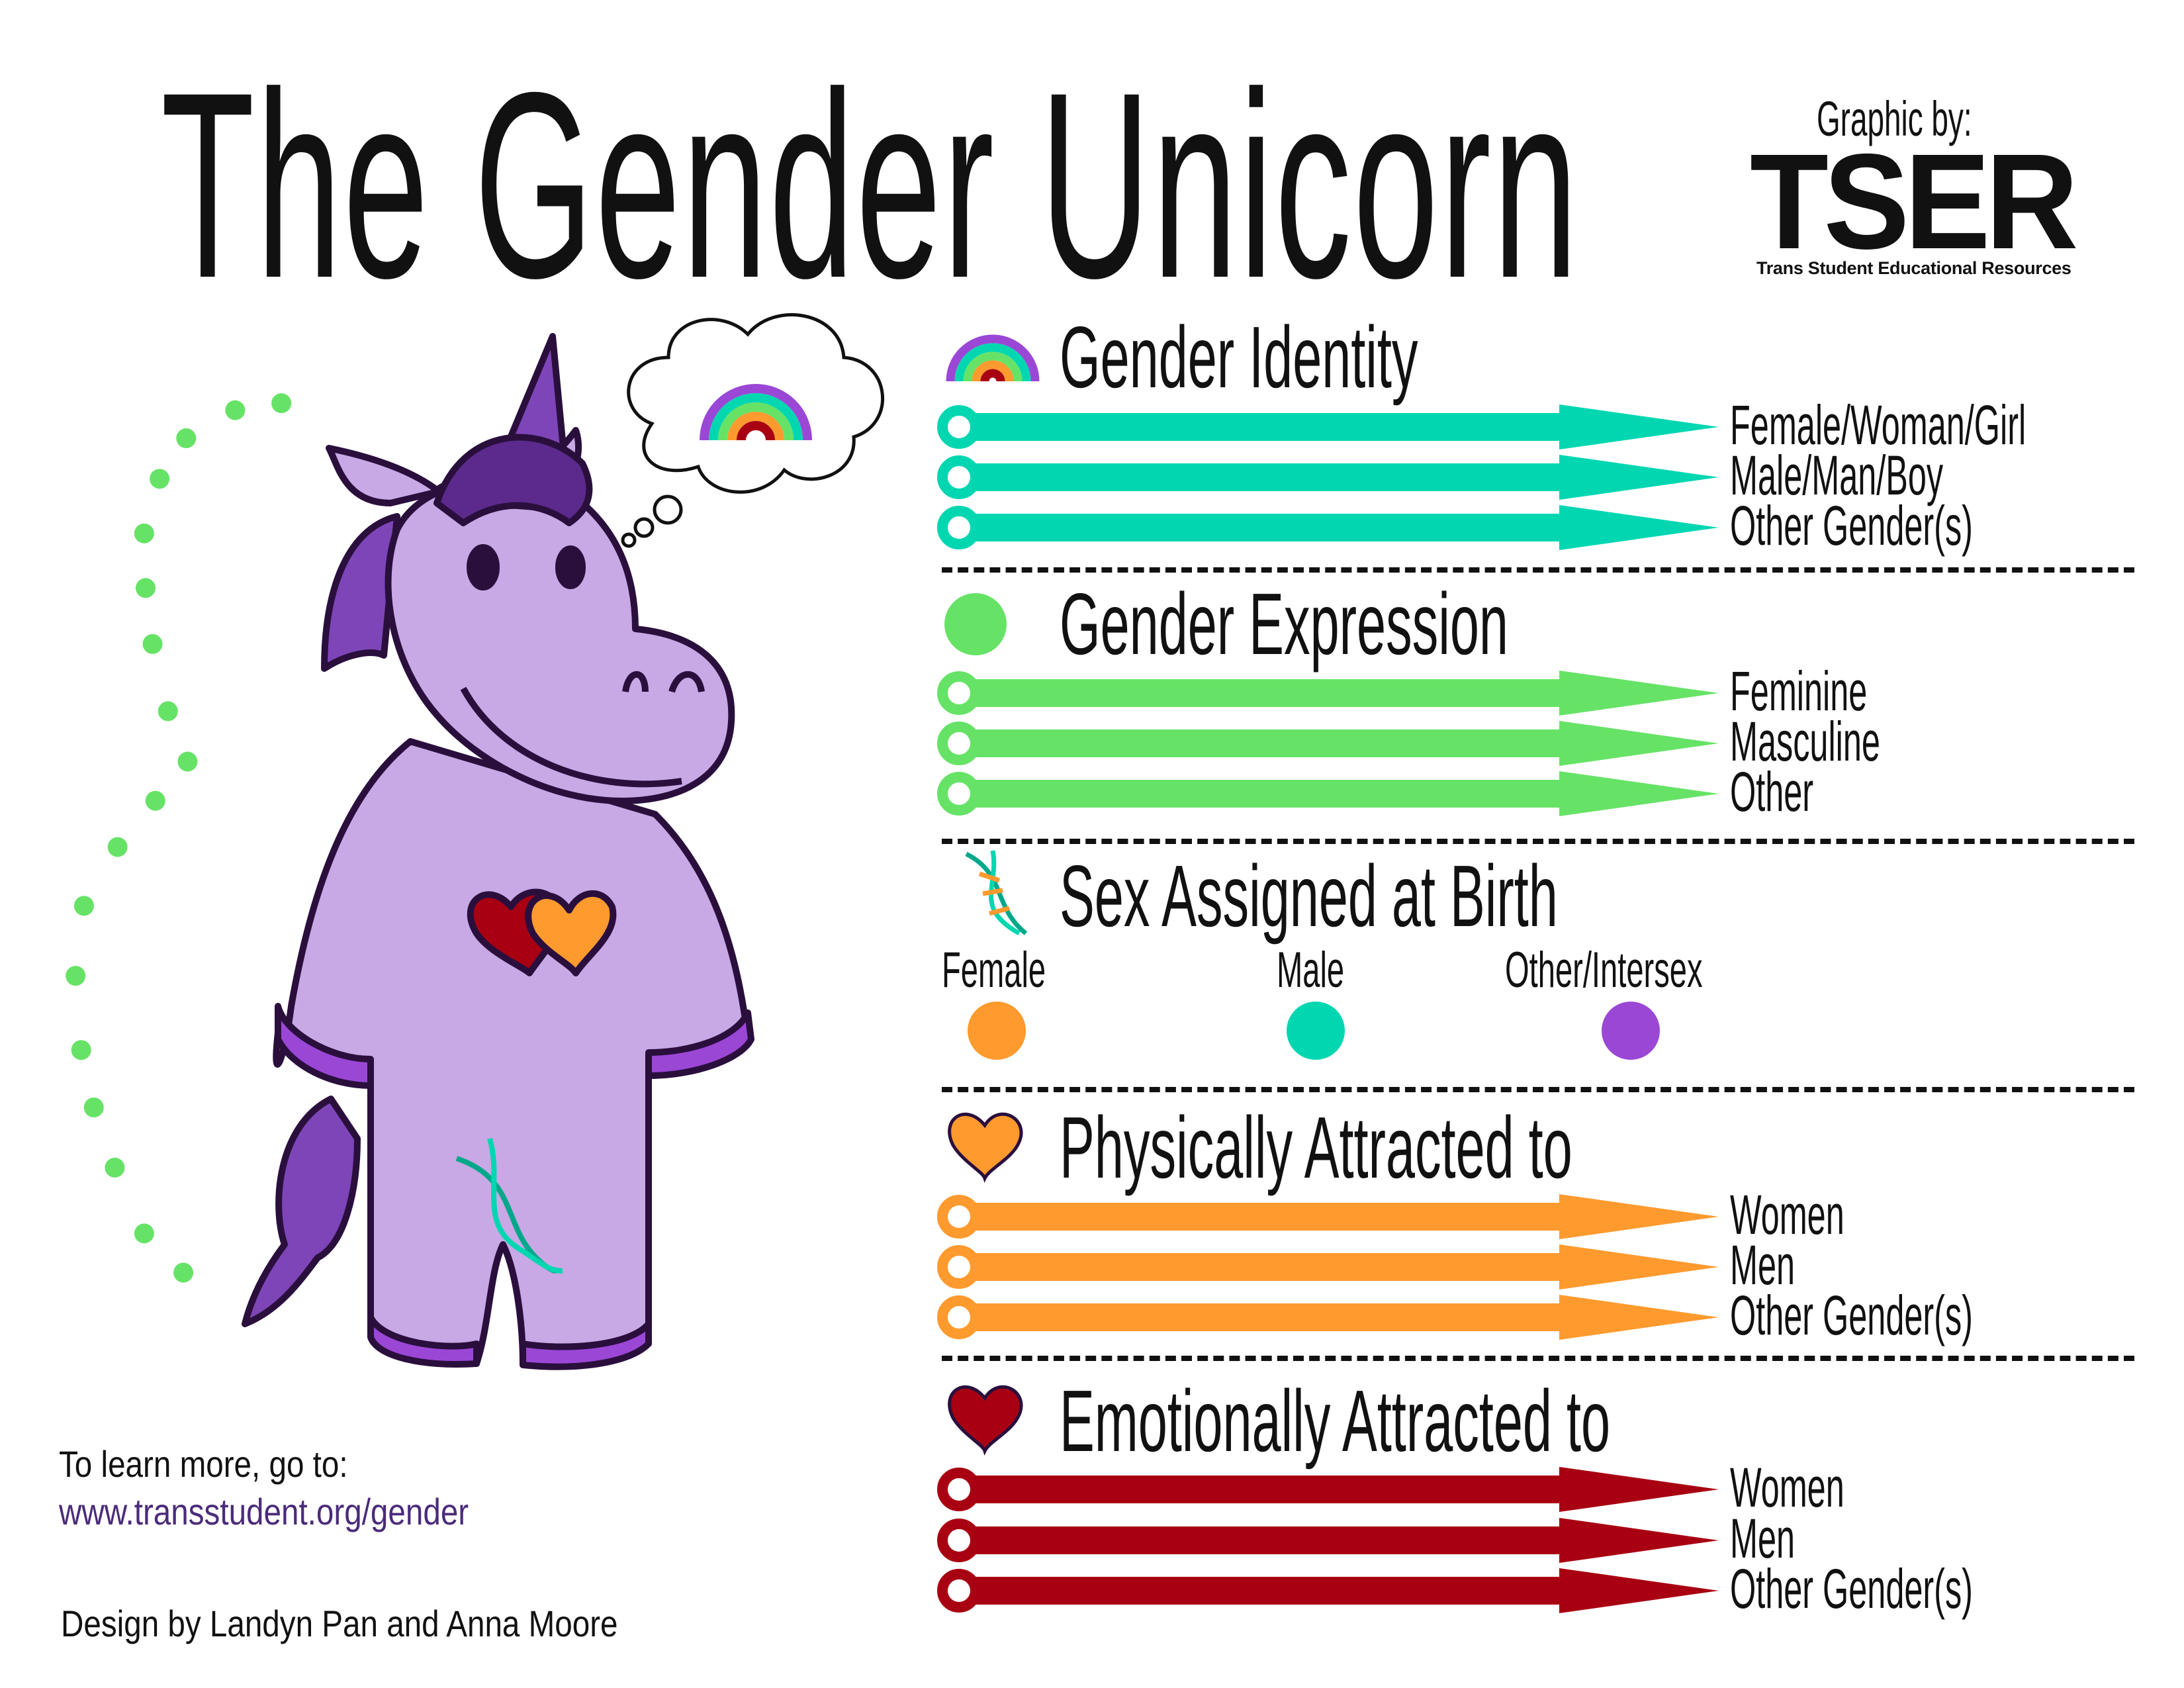 The height and width of the screenshot is (1688, 2184). I want to click on unicorn-illustration, so click(498, 851).